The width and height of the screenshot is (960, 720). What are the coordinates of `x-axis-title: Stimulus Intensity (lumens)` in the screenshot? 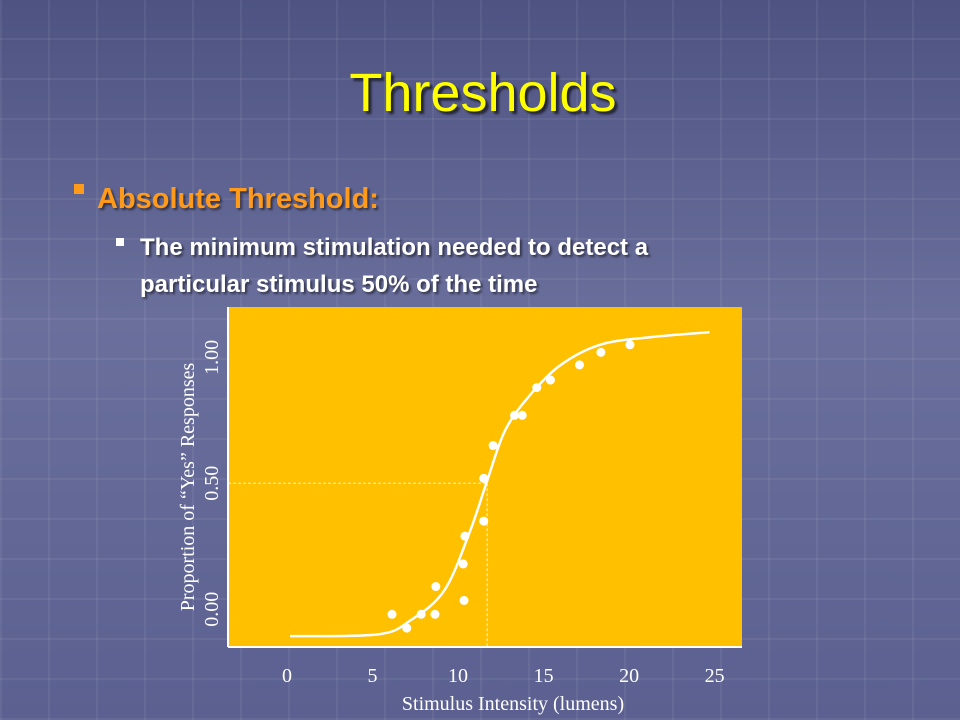 It's located at (513, 704).